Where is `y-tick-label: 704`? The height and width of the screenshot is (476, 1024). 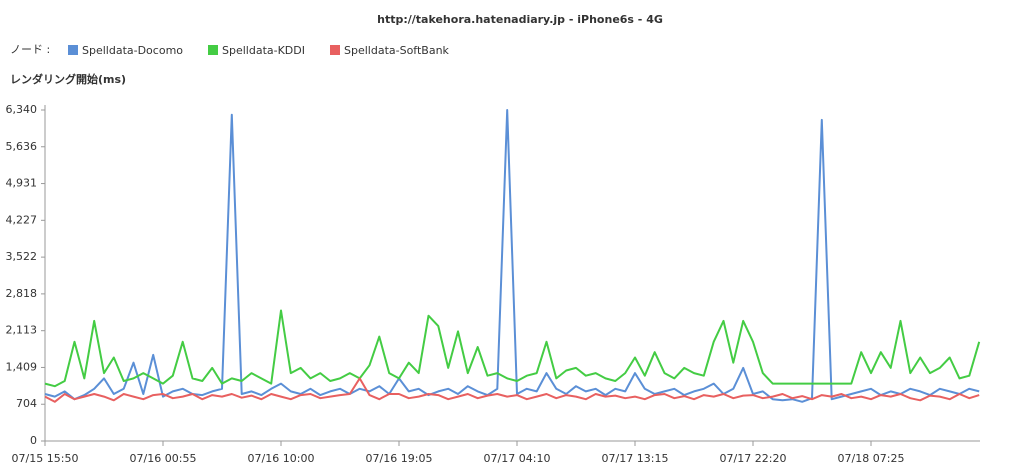
y-tick-label: 704 is located at coordinates (26, 403).